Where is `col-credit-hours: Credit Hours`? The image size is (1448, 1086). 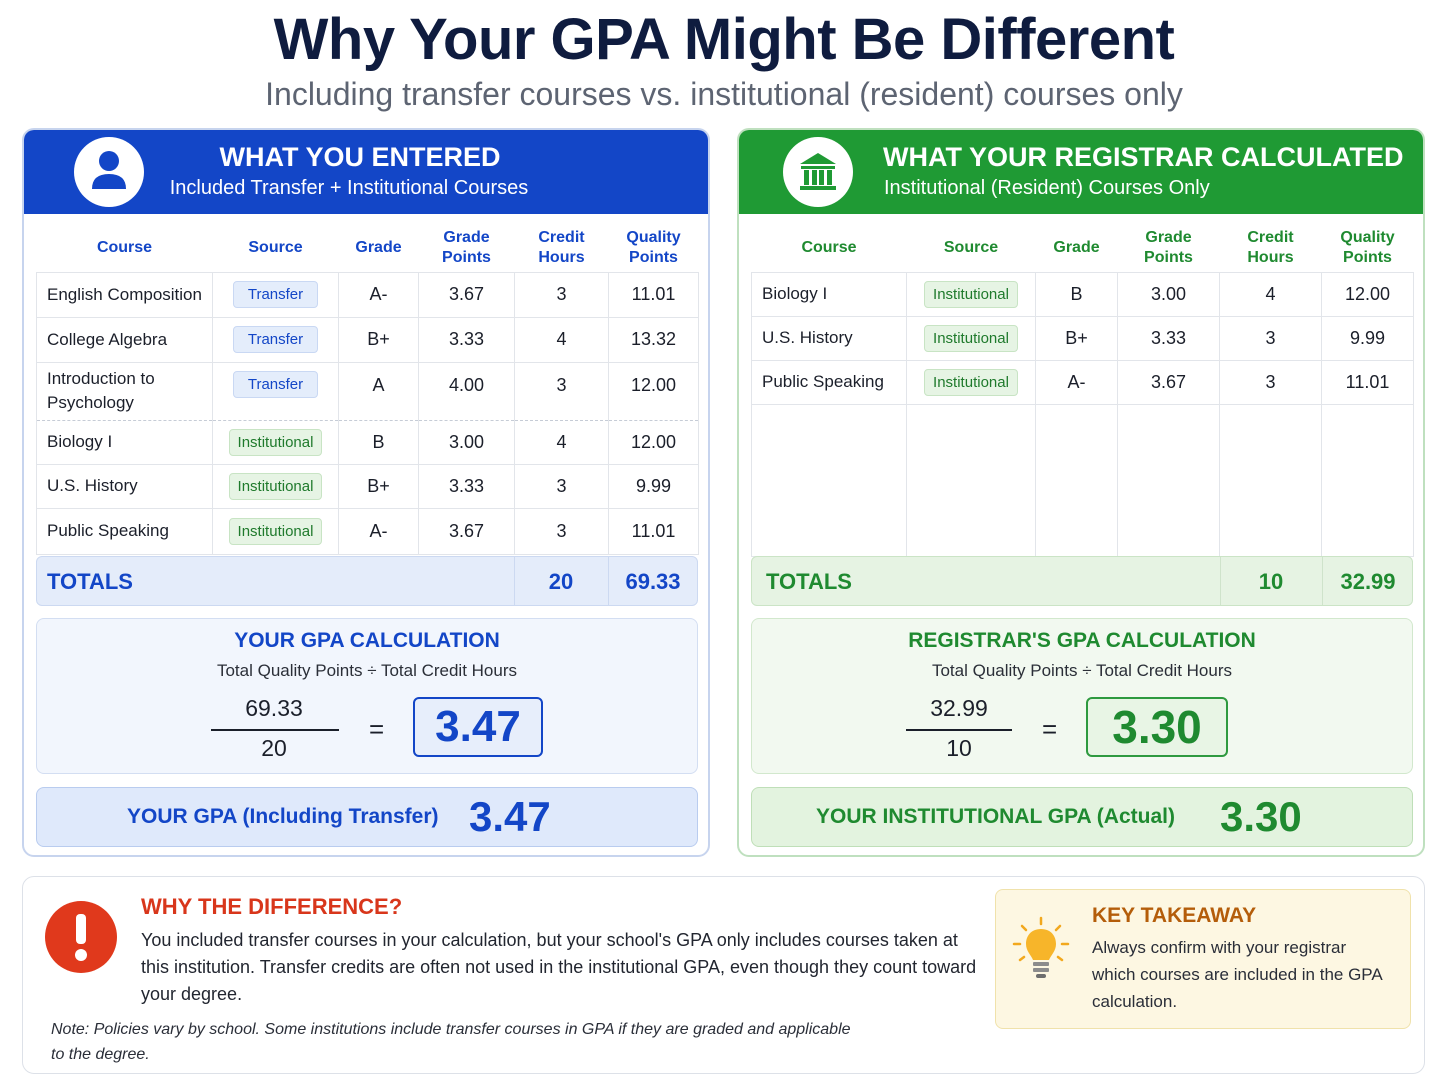 col-credit-hours: Credit Hours is located at coordinates (1270, 247).